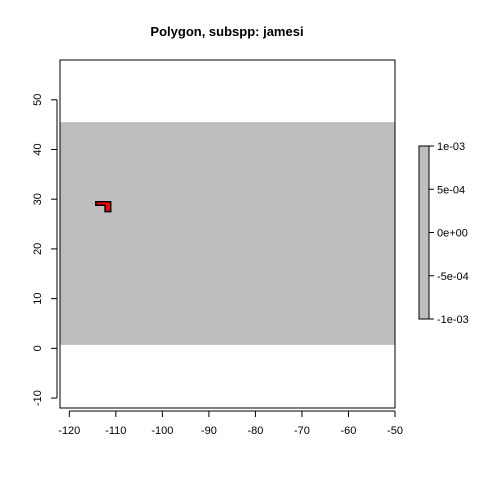 The width and height of the screenshot is (480, 480). What do you see at coordinates (255, 431) in the screenshot?
I see `x-tick-label: -80` at bounding box center [255, 431].